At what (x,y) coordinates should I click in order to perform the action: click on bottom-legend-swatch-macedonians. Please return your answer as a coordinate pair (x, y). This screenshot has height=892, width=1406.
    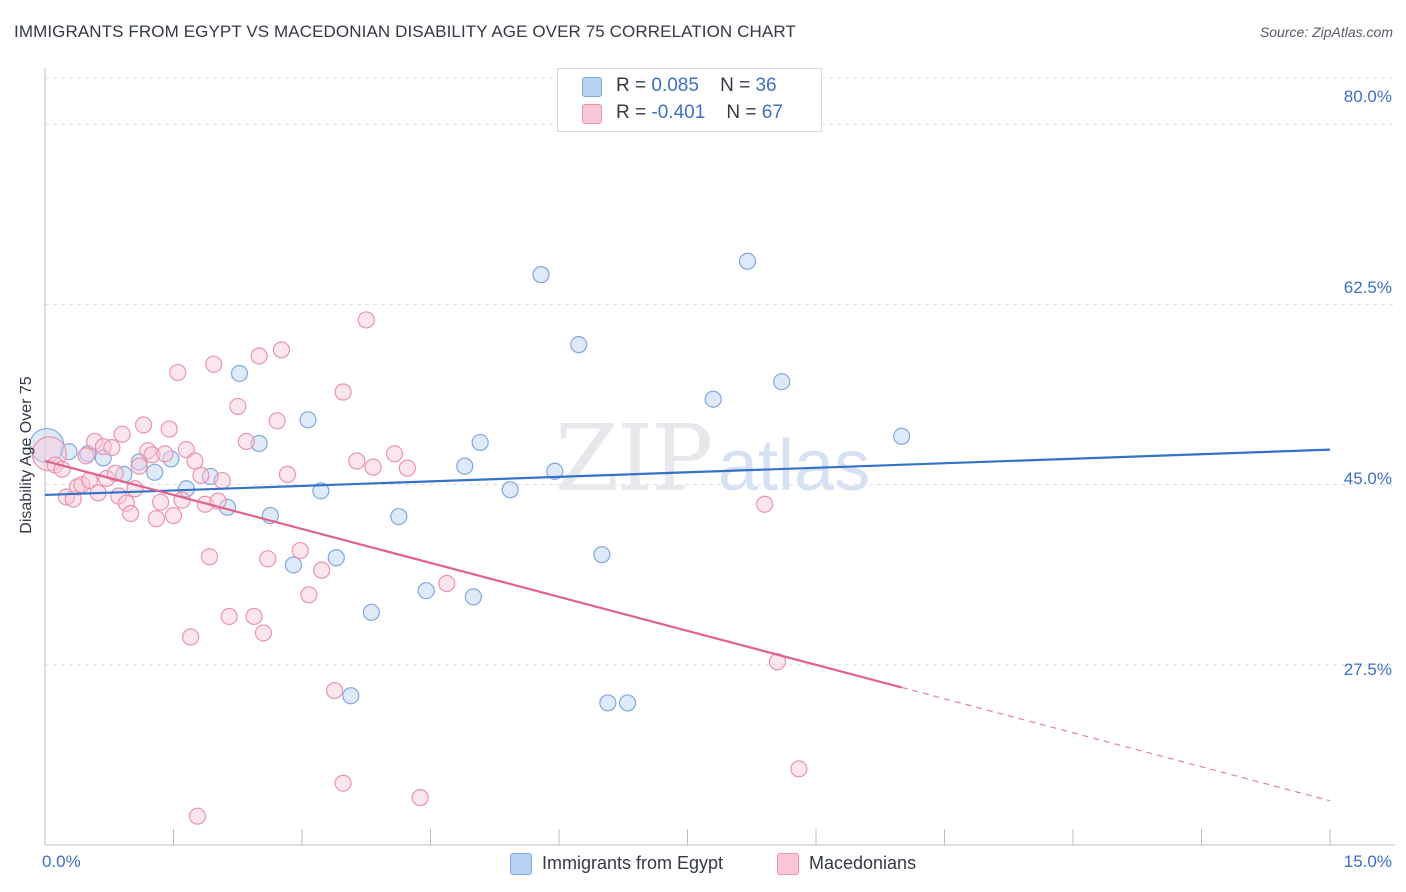
    Looking at the image, I should click on (788, 864).